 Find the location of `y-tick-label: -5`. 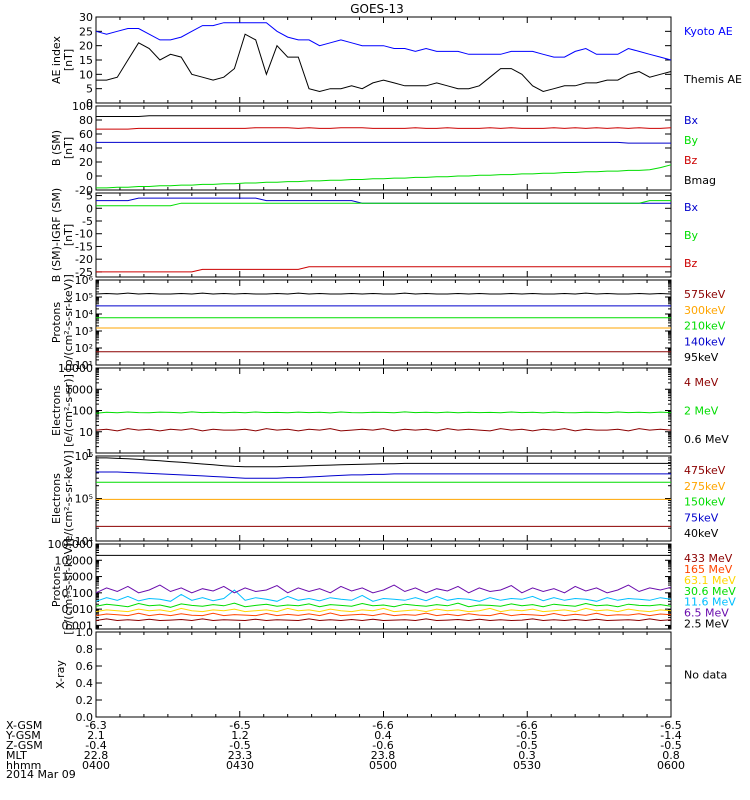

y-tick-label: -5 is located at coordinates (87, 221).